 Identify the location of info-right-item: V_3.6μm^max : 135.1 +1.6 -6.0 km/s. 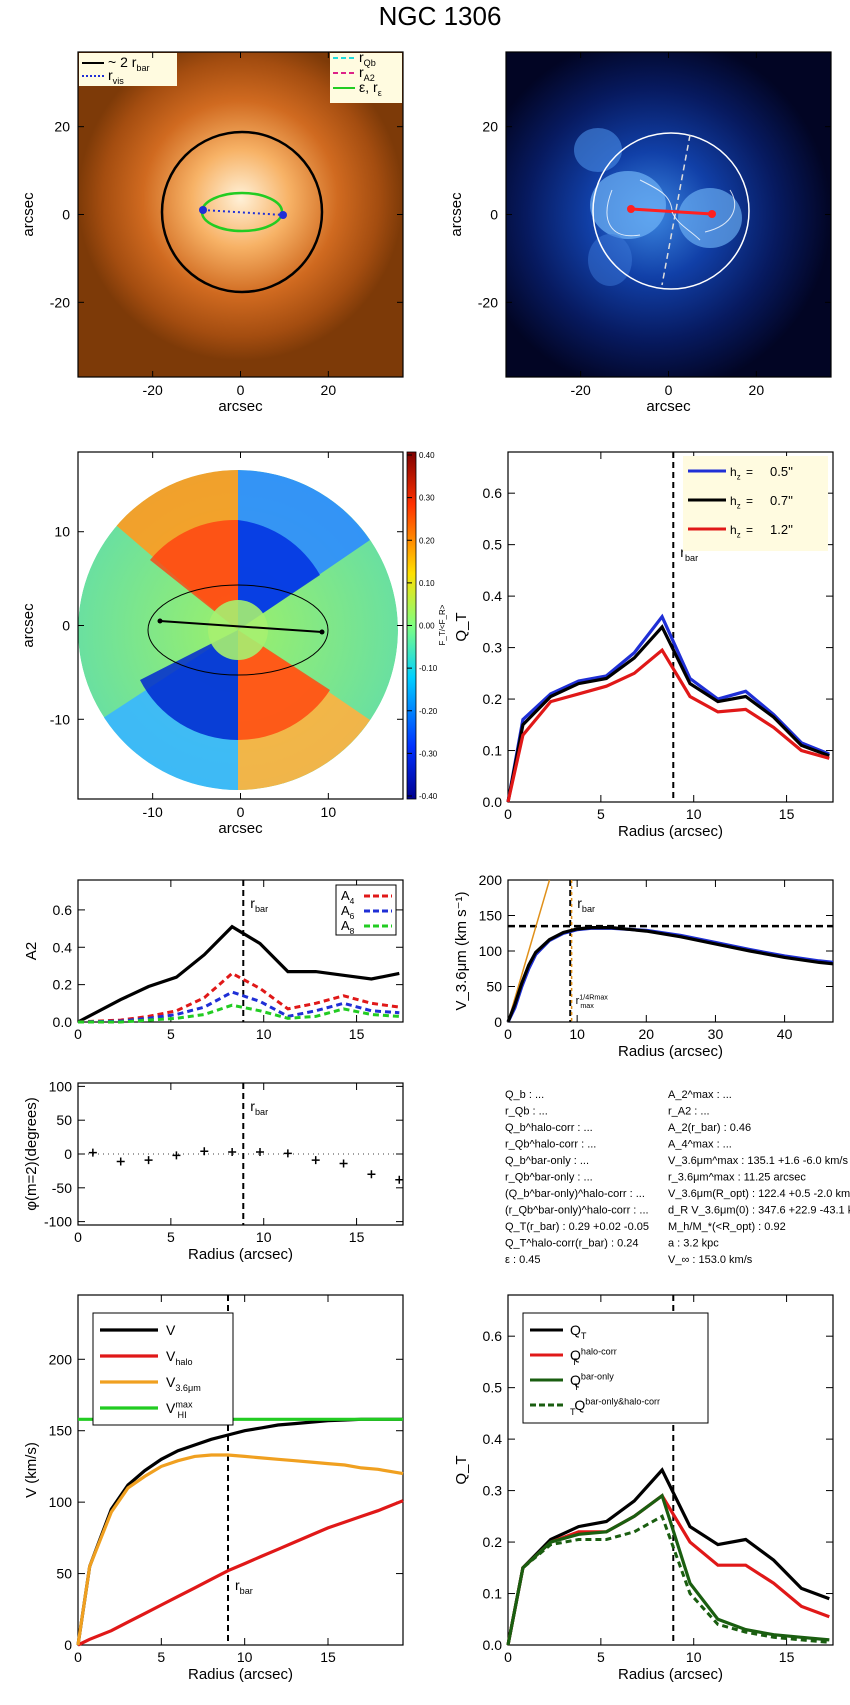
(758, 1161).